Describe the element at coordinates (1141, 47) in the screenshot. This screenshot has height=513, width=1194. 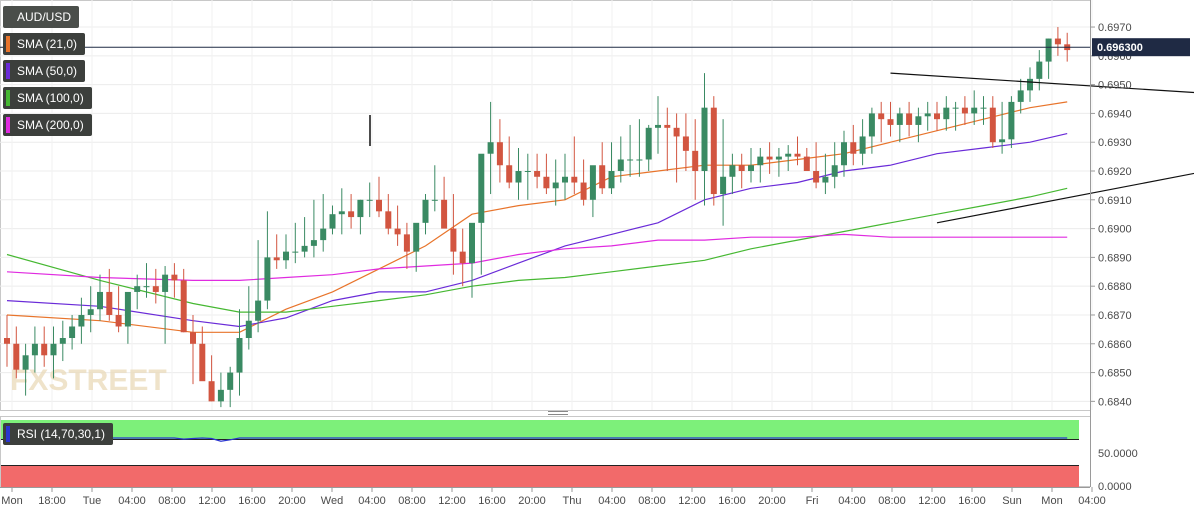
I see `last-price-badge` at that location.